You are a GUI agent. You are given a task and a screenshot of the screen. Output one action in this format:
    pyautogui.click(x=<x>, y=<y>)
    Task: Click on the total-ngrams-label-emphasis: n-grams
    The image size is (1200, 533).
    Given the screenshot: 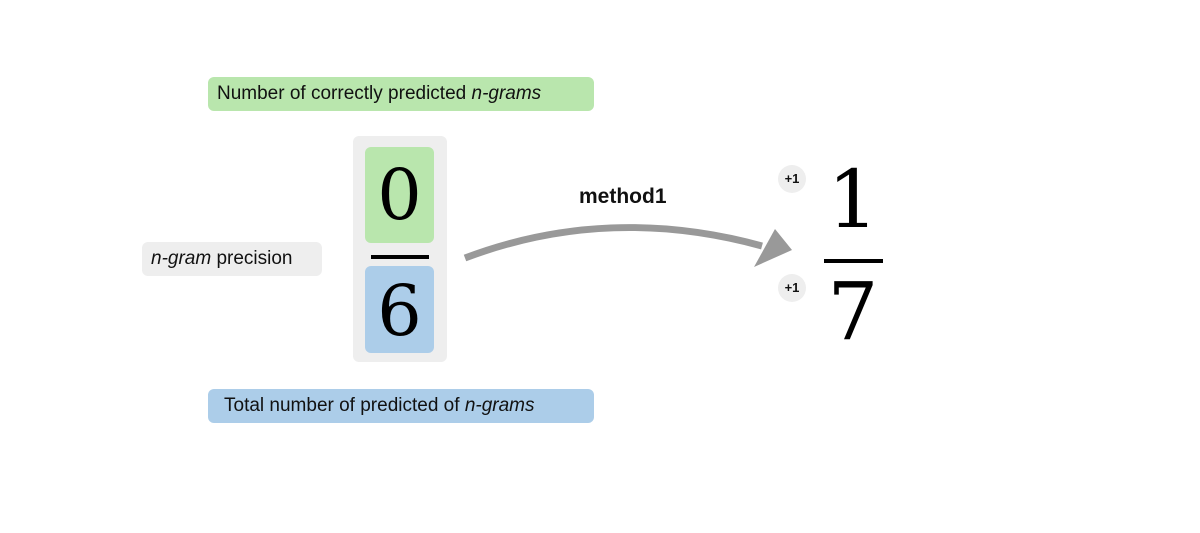 What is the action you would take?
    pyautogui.click(x=499, y=405)
    